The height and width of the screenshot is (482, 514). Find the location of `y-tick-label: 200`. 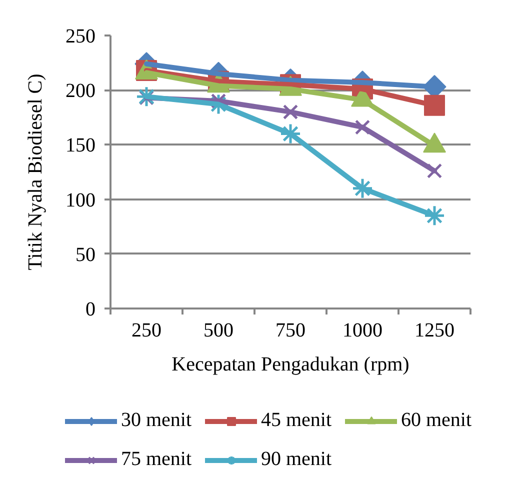

y-tick-label: 200 is located at coordinates (81, 91).